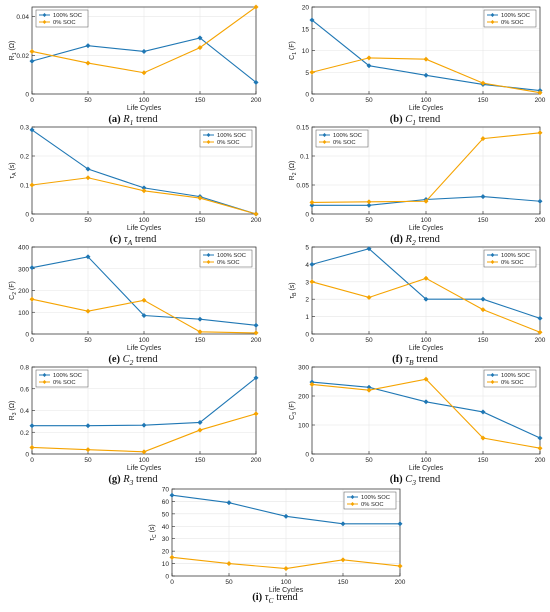 Image resolution: width=550 pixels, height=612 pixels. Describe the element at coordinates (24, 368) in the screenshot. I see `y-tick-label: 0.8` at that location.